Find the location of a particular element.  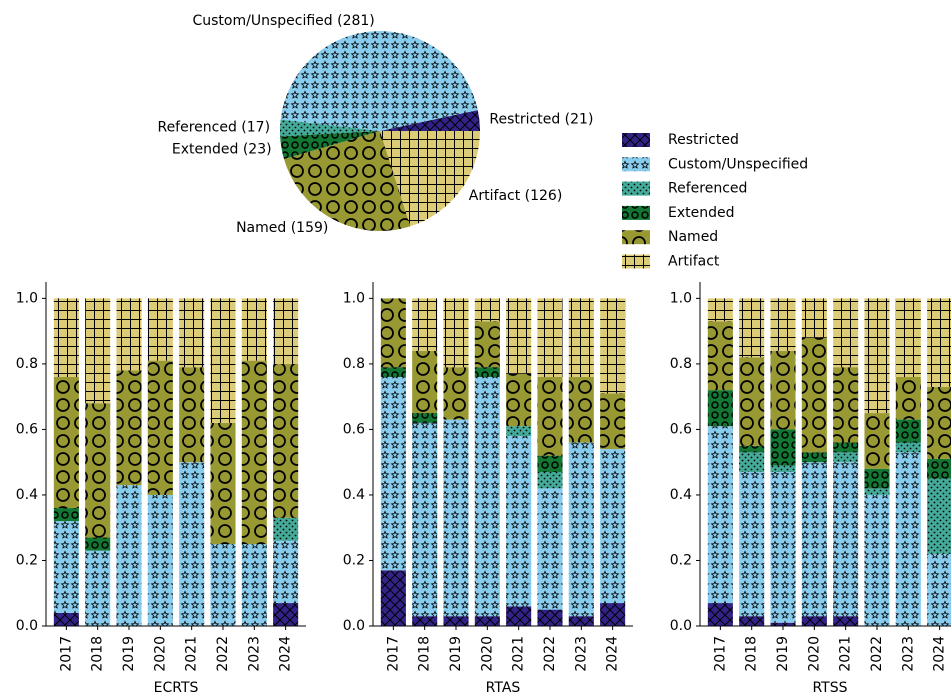

legend-label: Referenced is located at coordinates (707, 189).